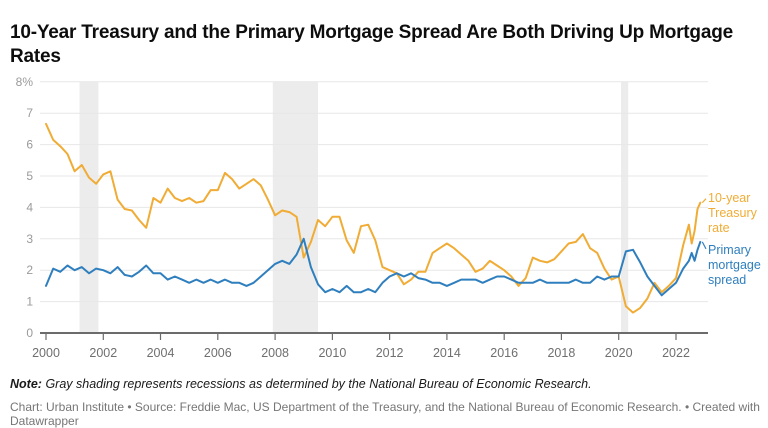 Image resolution: width=768 pixels, height=428 pixels. I want to click on svg-text: 0, so click(29, 333).